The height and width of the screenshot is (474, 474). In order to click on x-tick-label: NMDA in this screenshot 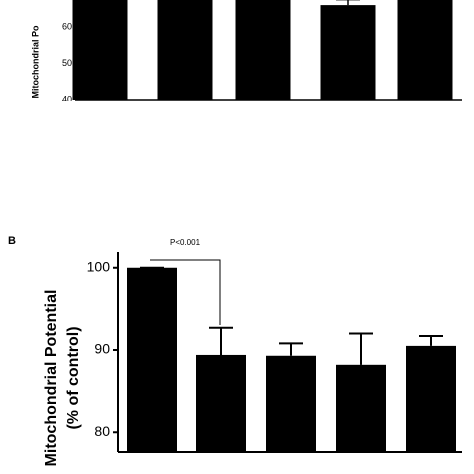, I will do `click(175, 125)`.